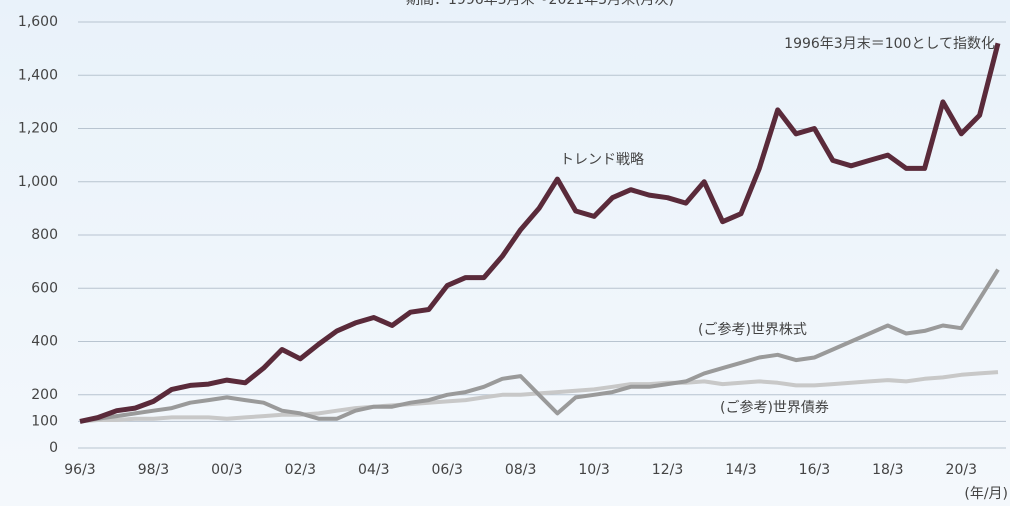 The width and height of the screenshot is (1010, 506). I want to click on x-tick-label: 04/3, so click(373, 470).